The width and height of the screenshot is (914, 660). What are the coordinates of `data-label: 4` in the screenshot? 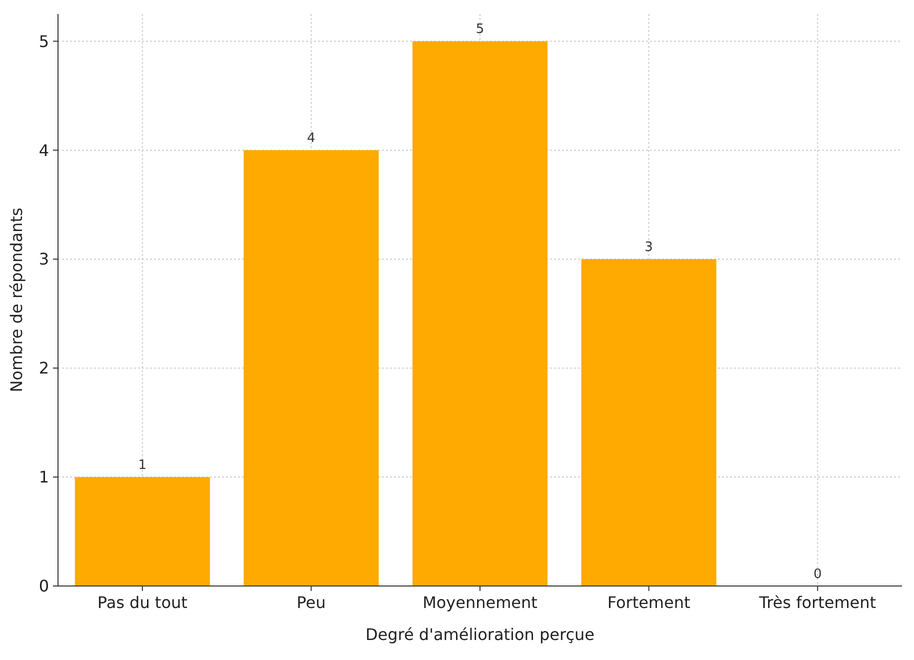 It's located at (311, 138).